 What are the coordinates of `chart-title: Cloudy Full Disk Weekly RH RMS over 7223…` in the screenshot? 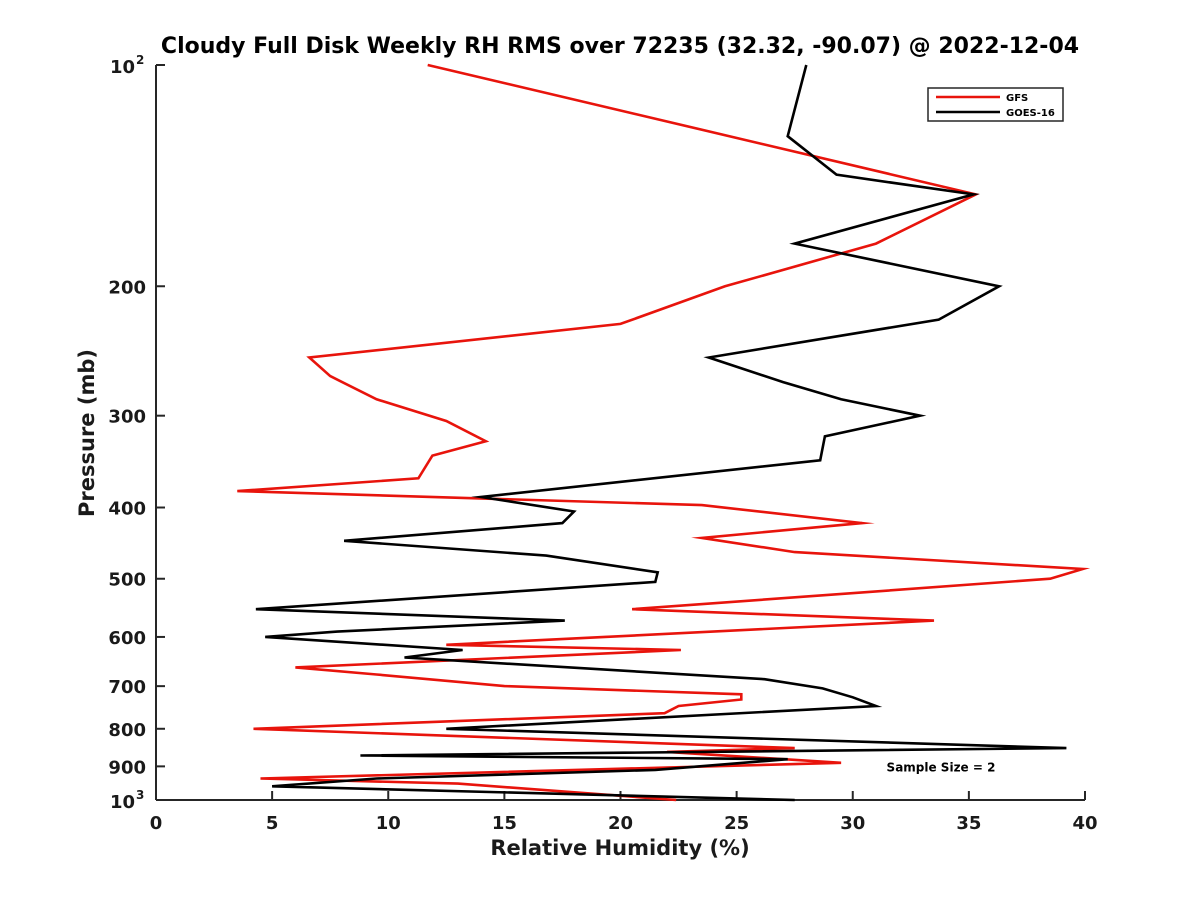 It's located at (620, 46).